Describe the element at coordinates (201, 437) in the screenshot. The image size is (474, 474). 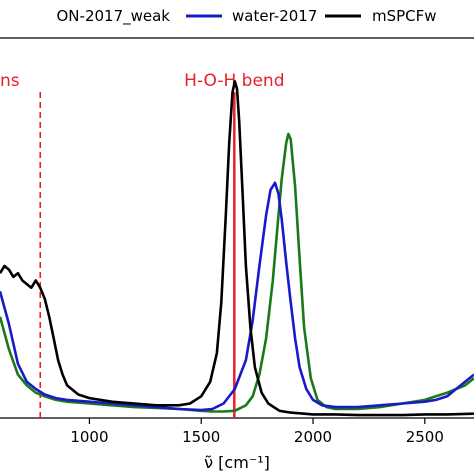
I see `x-tick-label: 1500` at that location.